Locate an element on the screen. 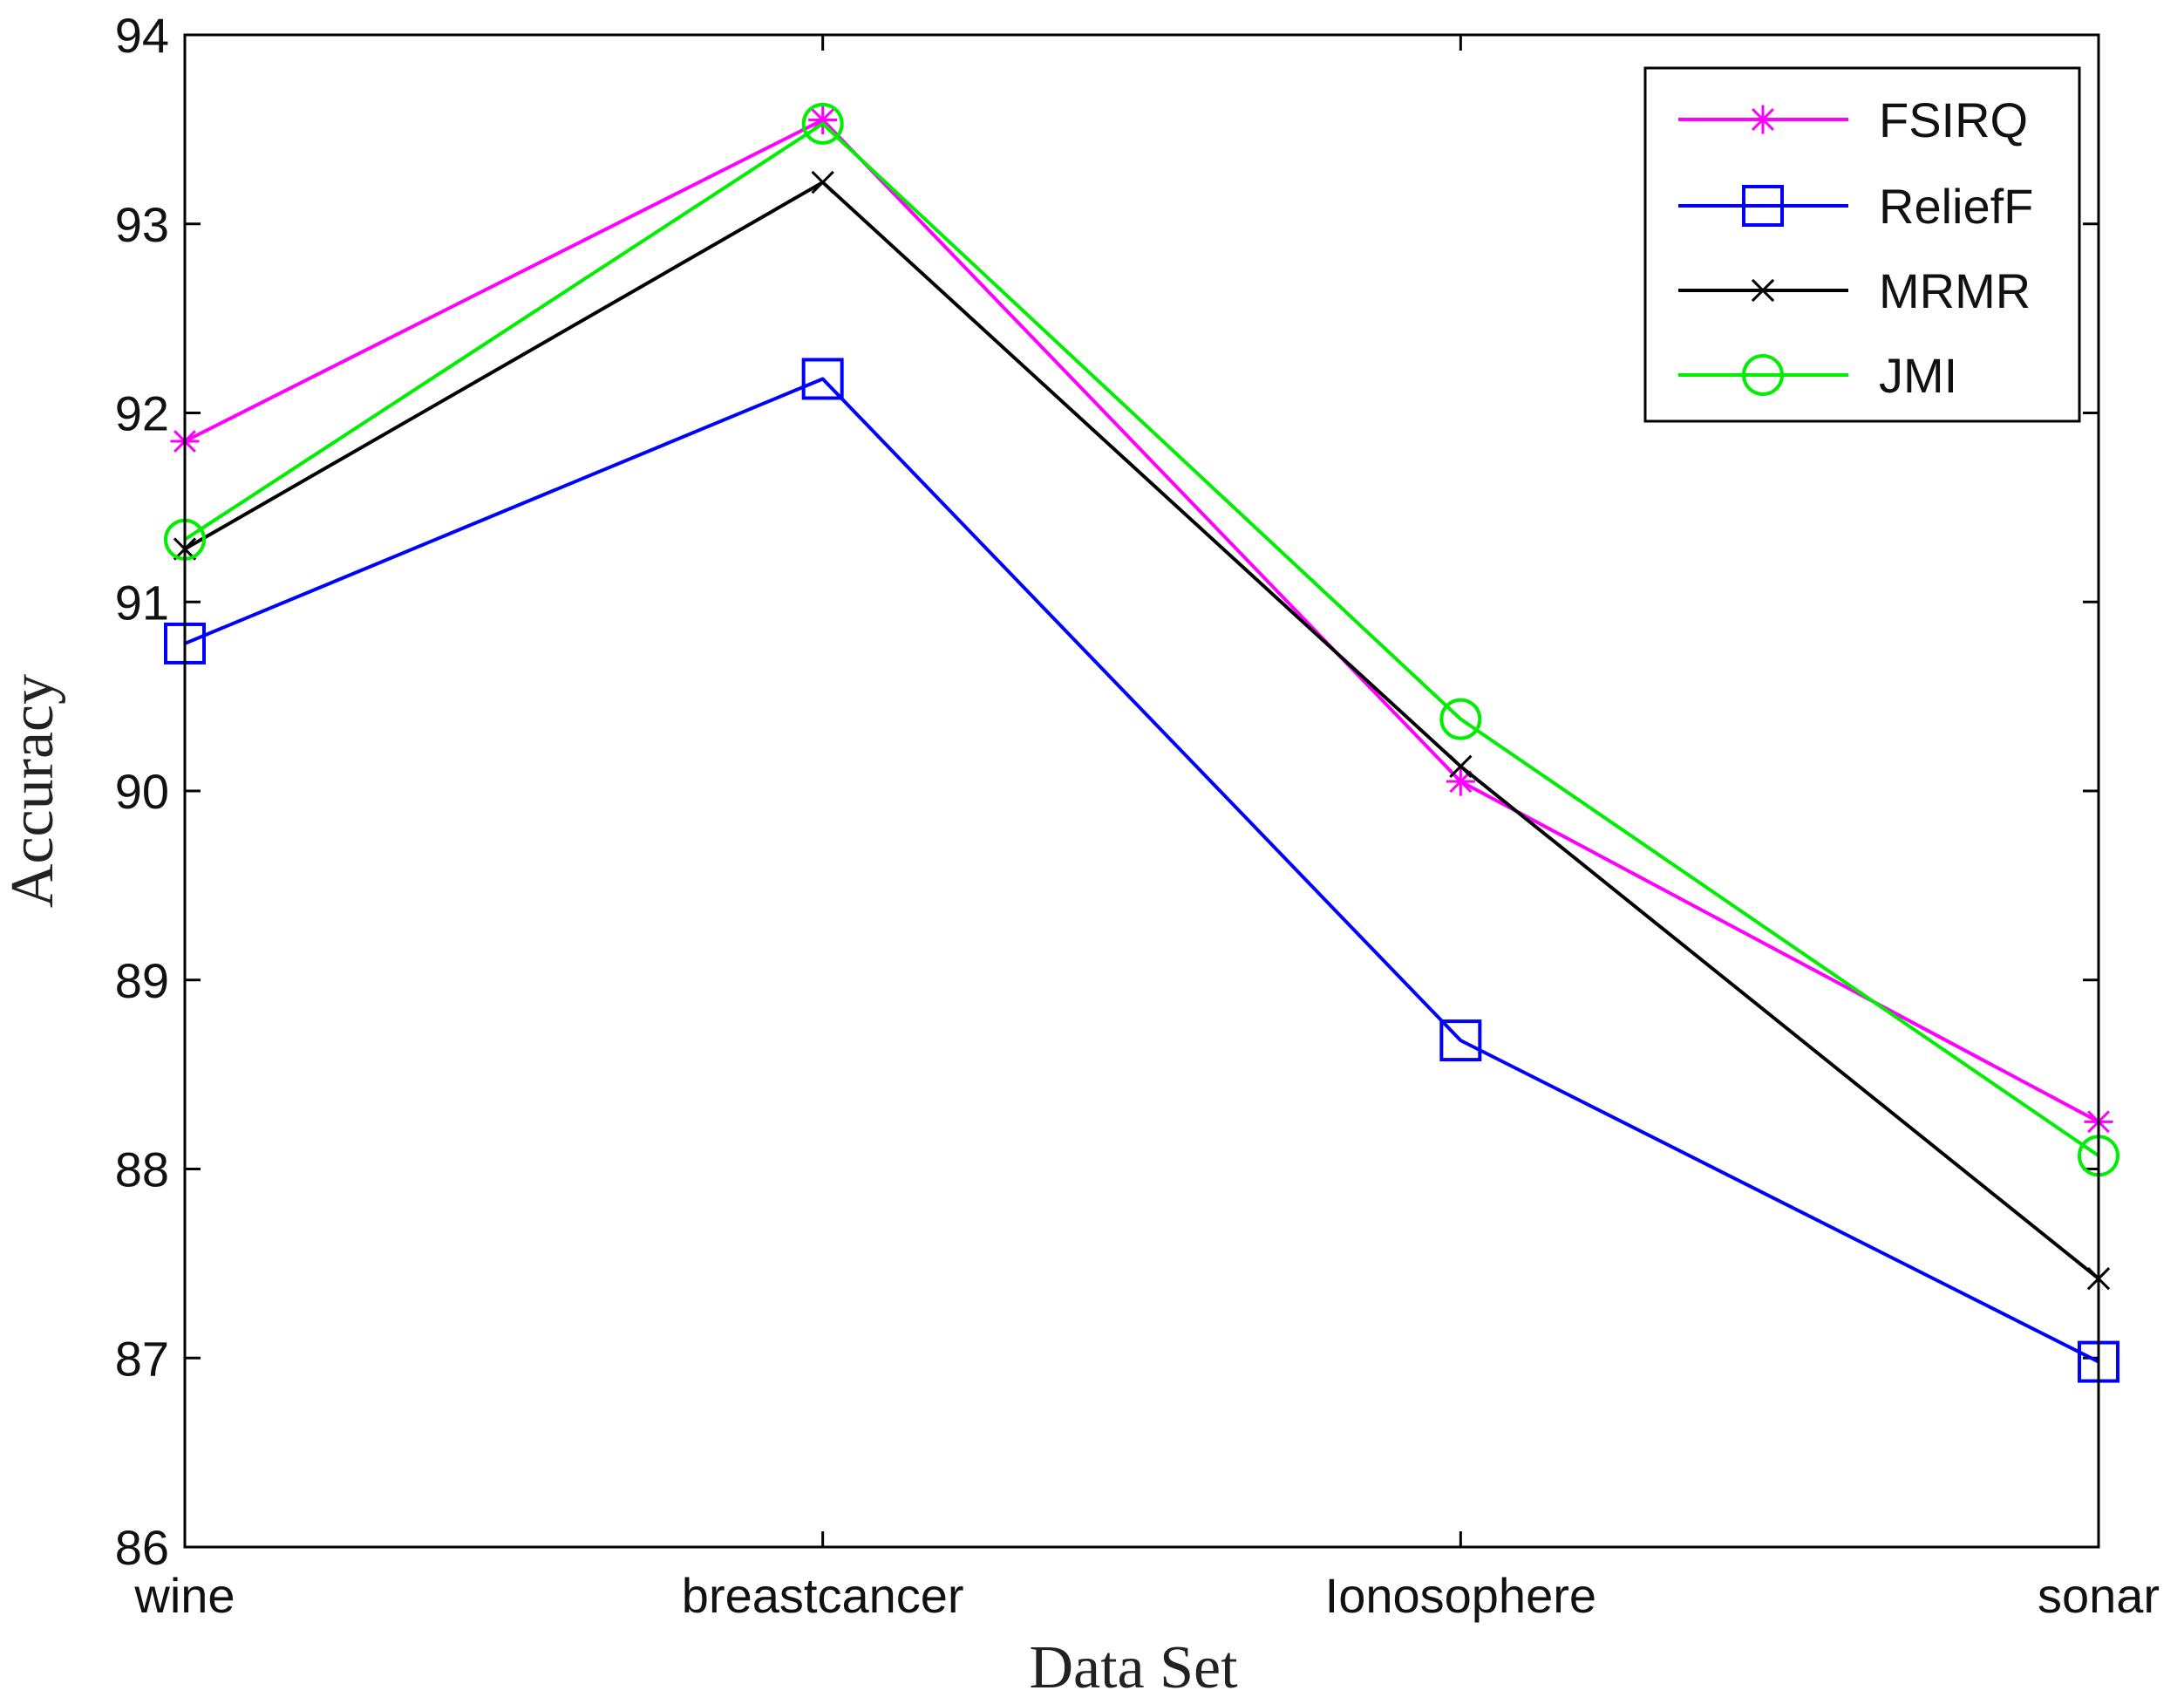 This screenshot has height=1704, width=2184. x-tick-label: breastcancer is located at coordinates (823, 1596).